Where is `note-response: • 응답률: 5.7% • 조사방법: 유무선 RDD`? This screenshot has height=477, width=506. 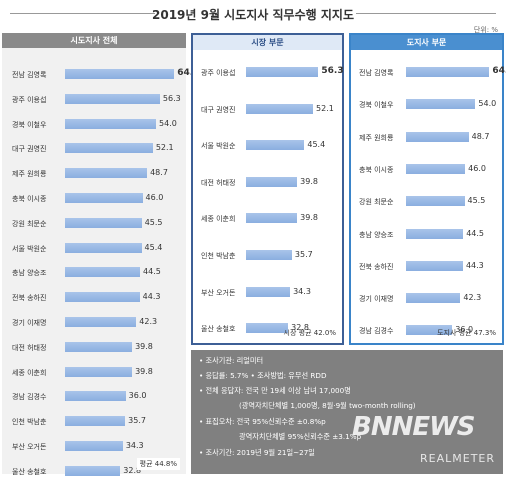
note-response: • 응답률: 5.7% • 조사방법: 유무선 RDD is located at coordinates (263, 375).